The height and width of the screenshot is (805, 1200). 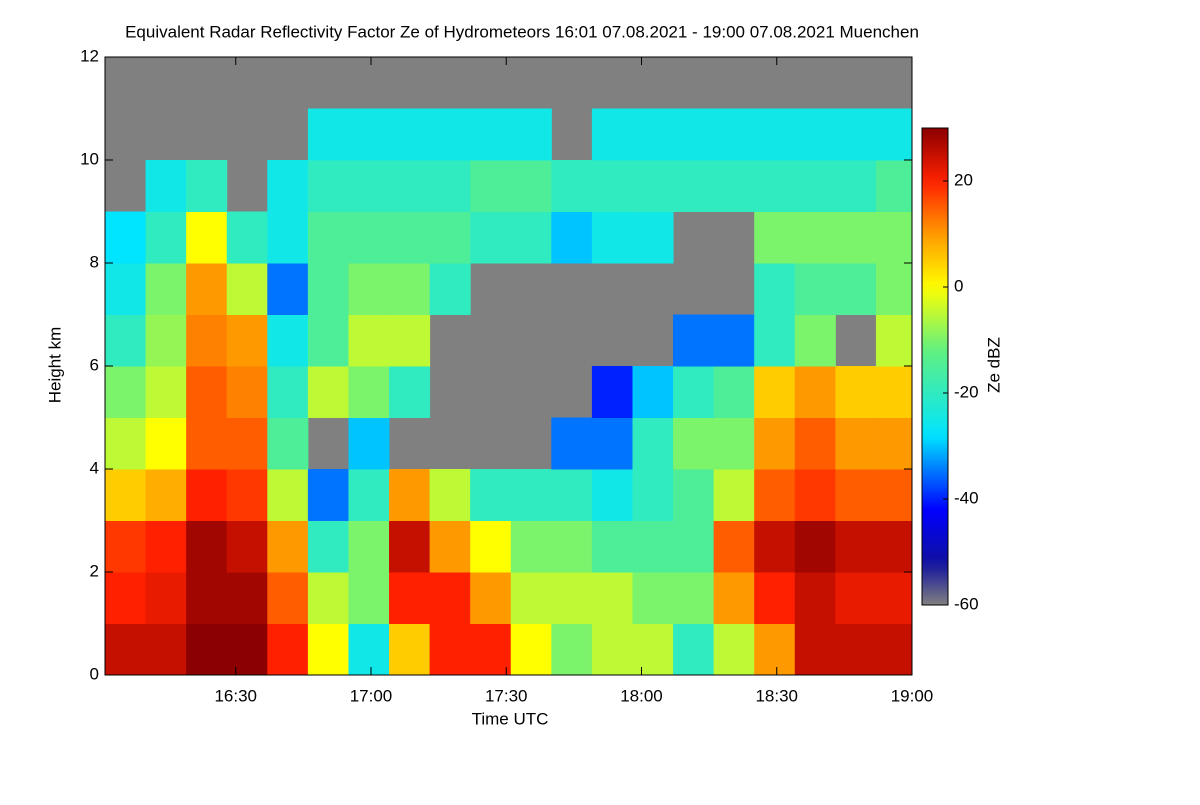 I want to click on y-tick-label: 10, so click(x=89, y=158).